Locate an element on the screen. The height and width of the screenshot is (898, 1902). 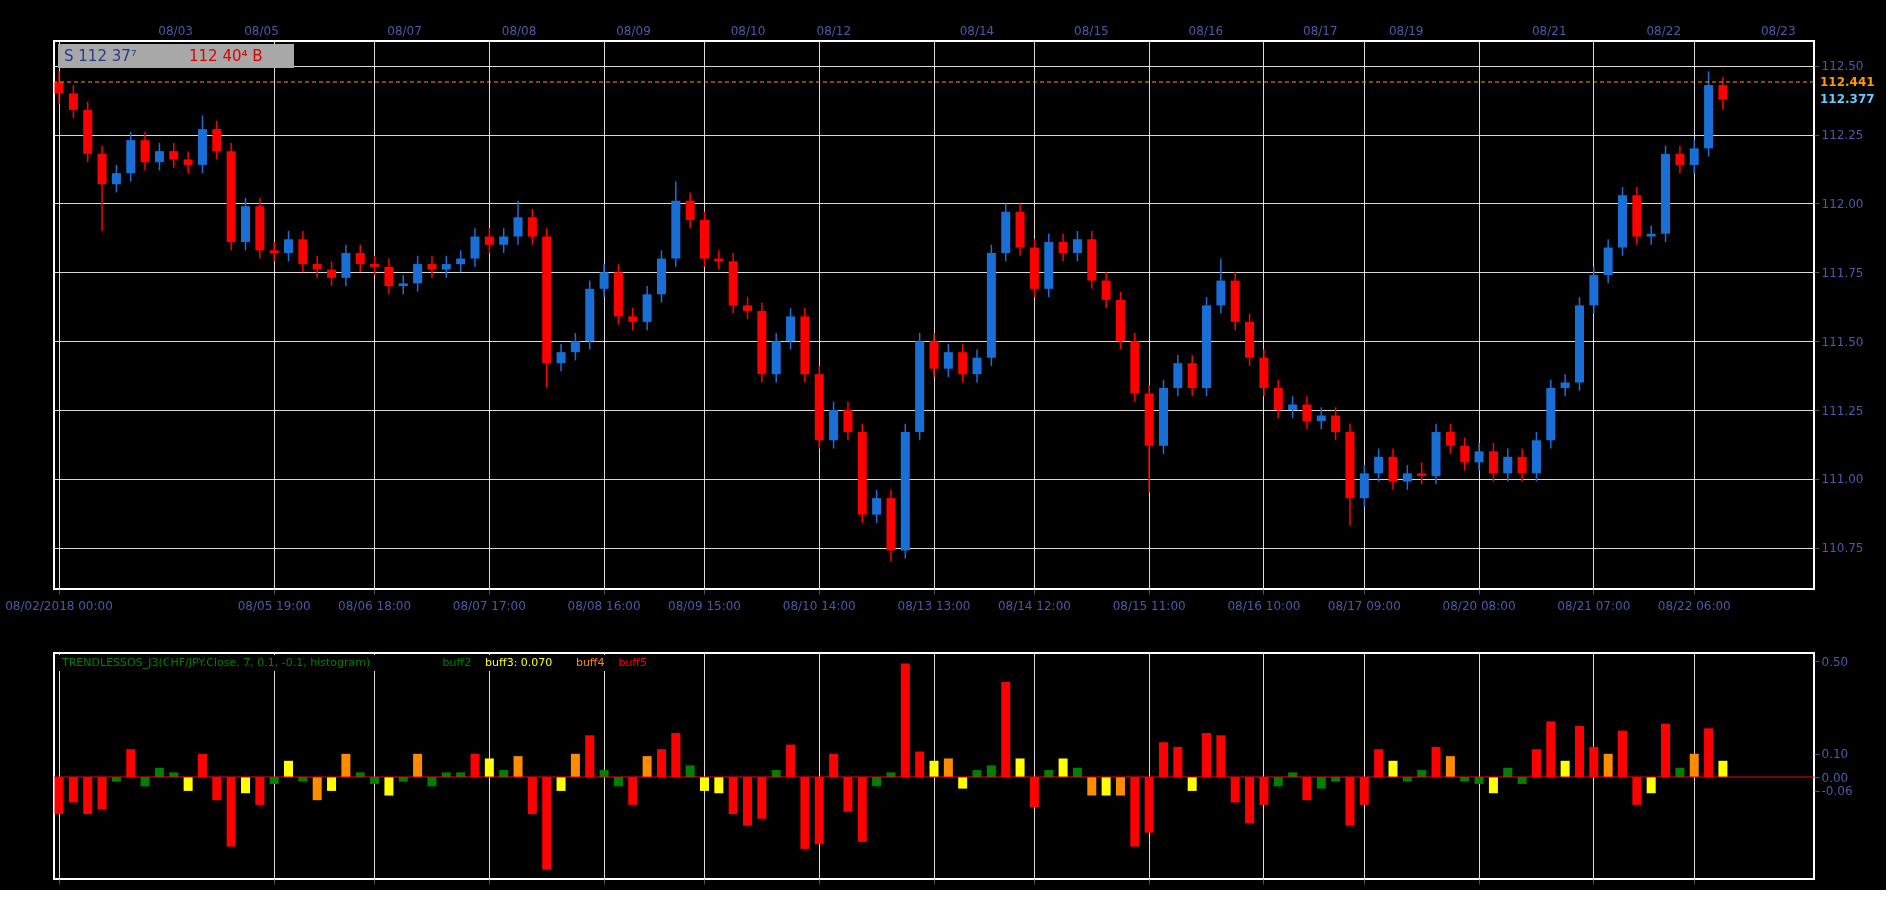
x-tick-label: 08/07 17:00 is located at coordinates (489, 605).